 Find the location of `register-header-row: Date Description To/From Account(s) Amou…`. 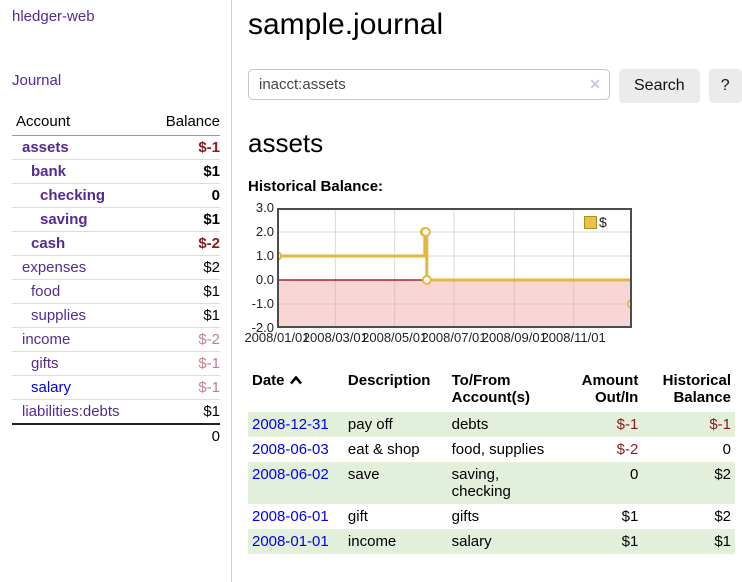

register-header-row: Date Description To/From Account(s) Amou… is located at coordinates (491, 391).